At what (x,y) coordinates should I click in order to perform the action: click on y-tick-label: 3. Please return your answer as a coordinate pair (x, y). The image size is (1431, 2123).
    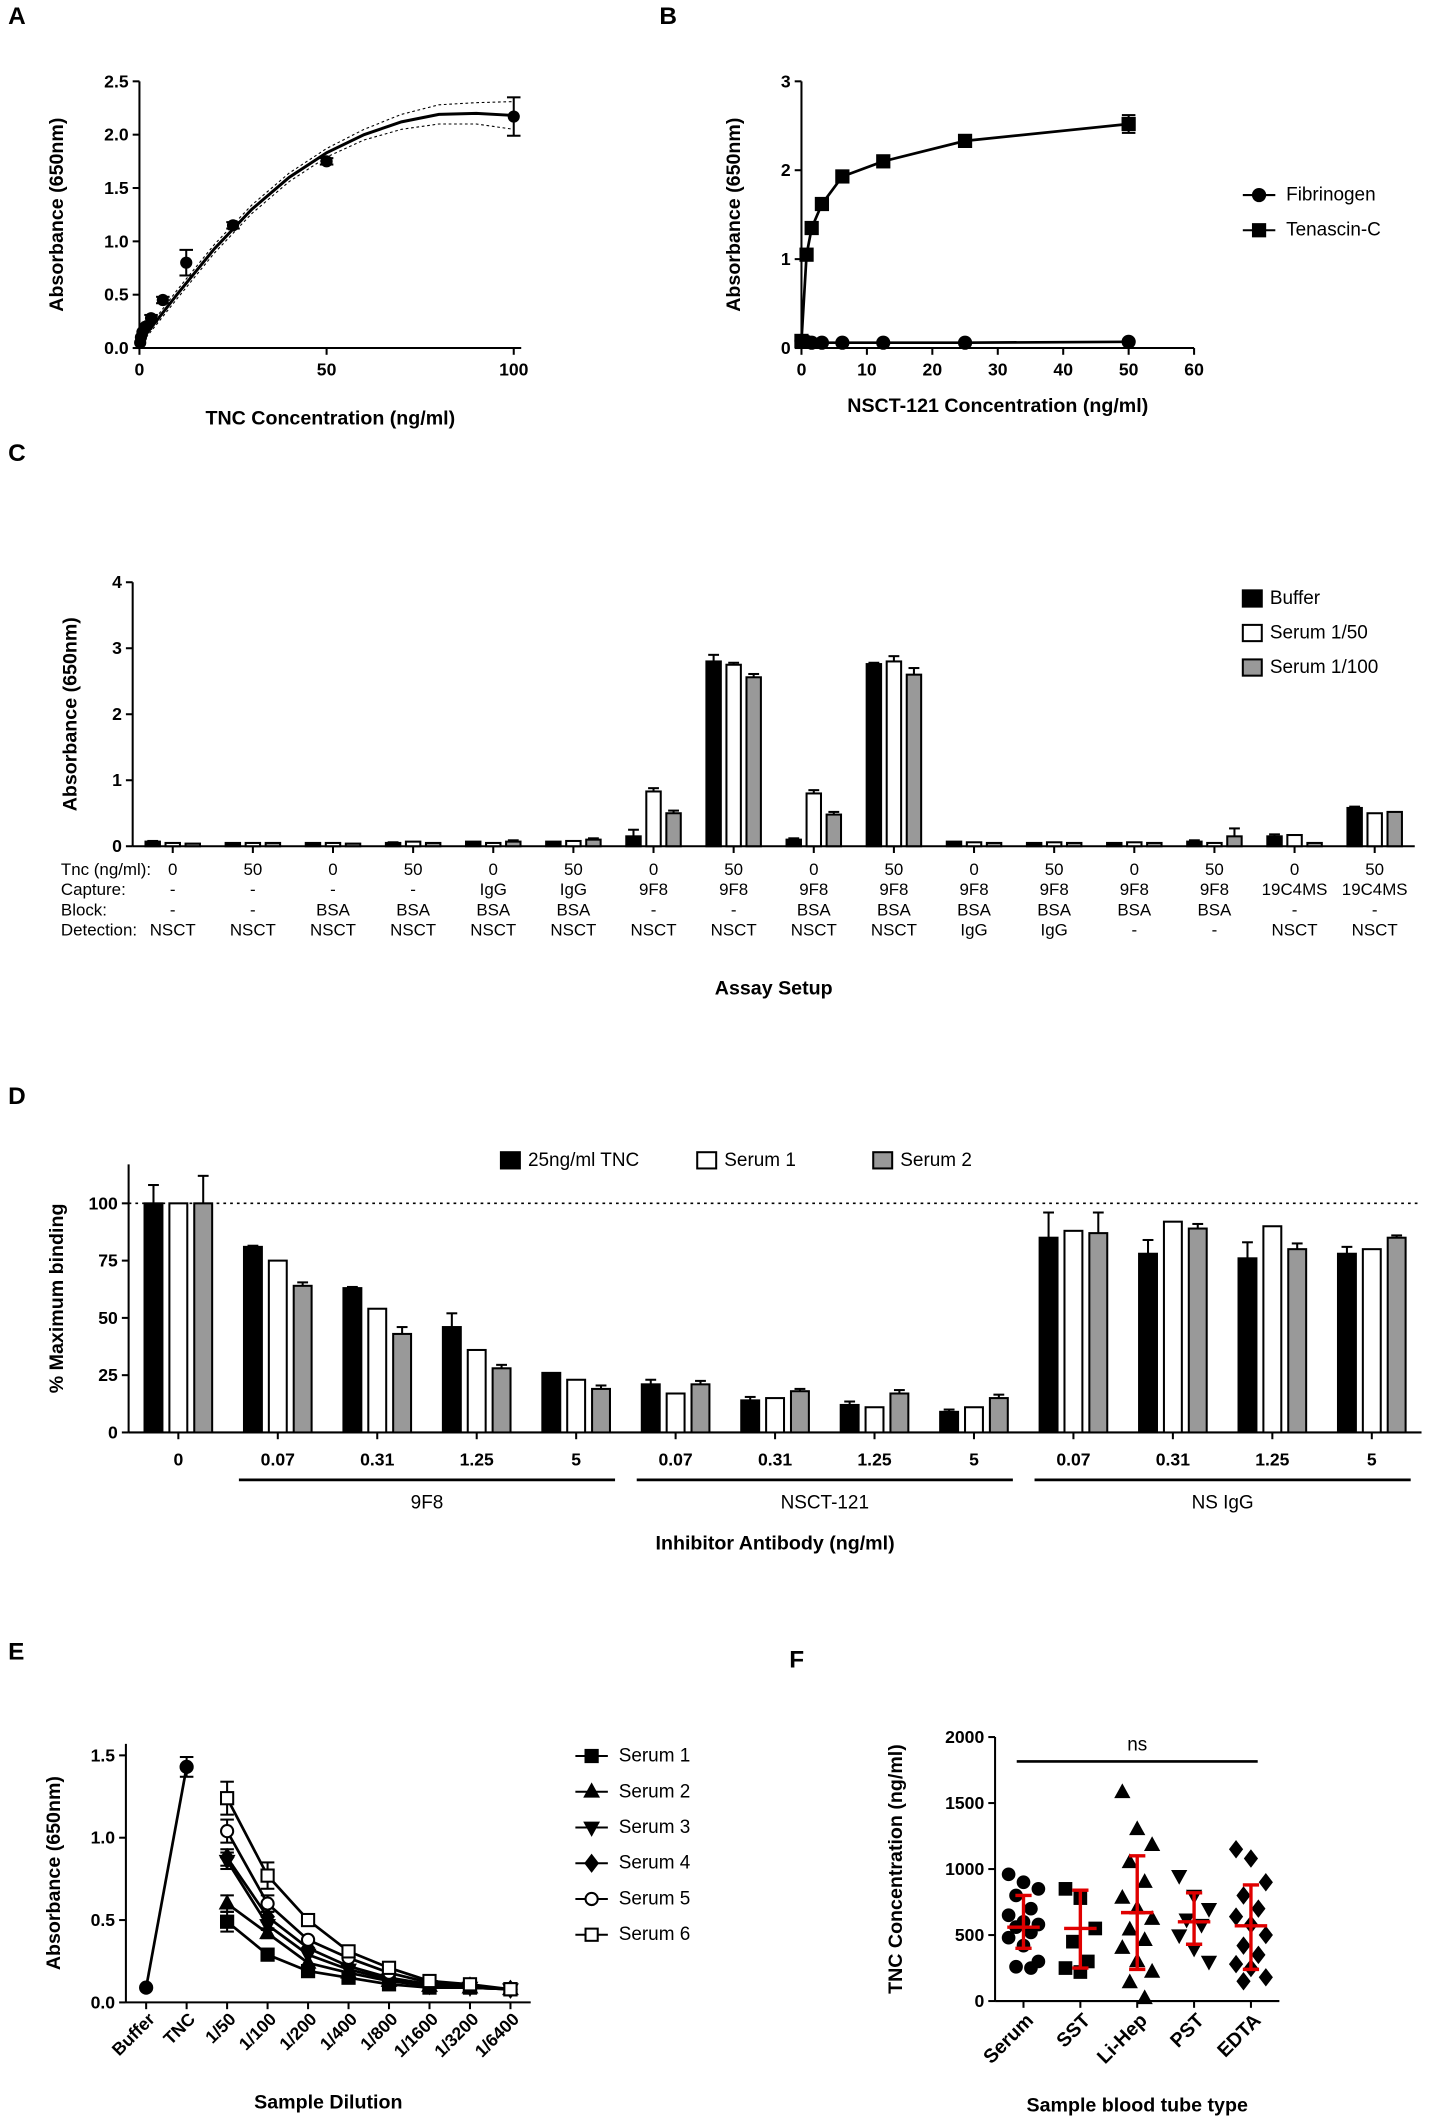
    Looking at the image, I should click on (786, 81).